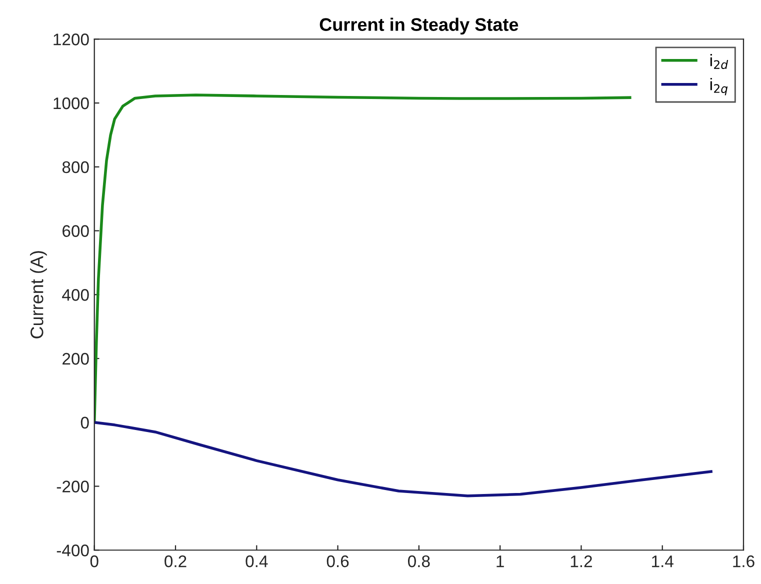 The width and height of the screenshot is (761, 584). I want to click on legend-label: i$_{2d}$, so click(719, 62).